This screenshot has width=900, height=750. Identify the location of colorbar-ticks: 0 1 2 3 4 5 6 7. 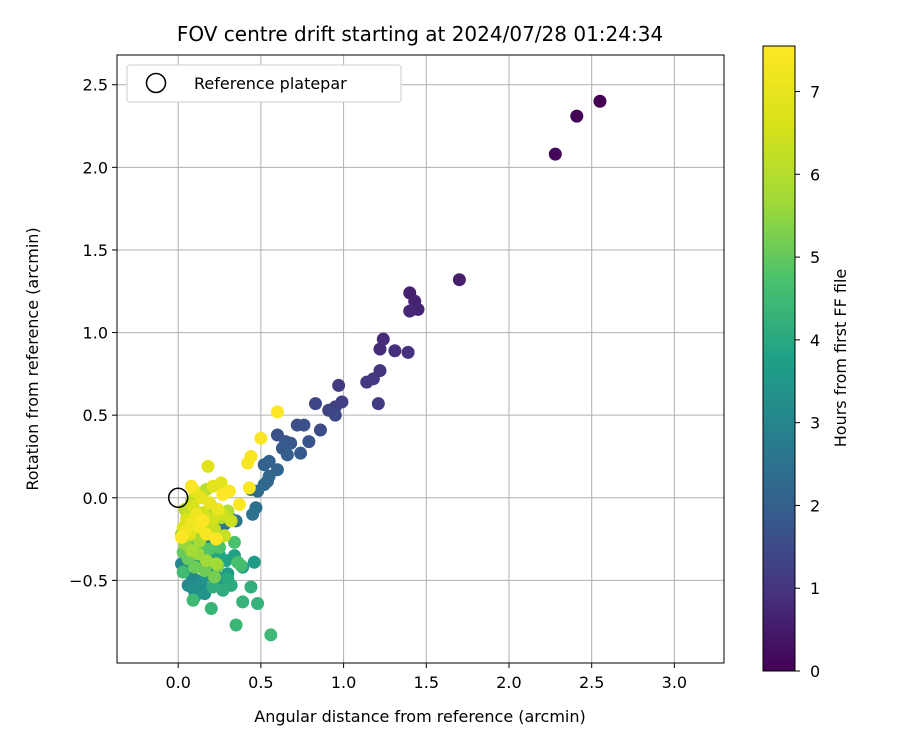
(807, 382).